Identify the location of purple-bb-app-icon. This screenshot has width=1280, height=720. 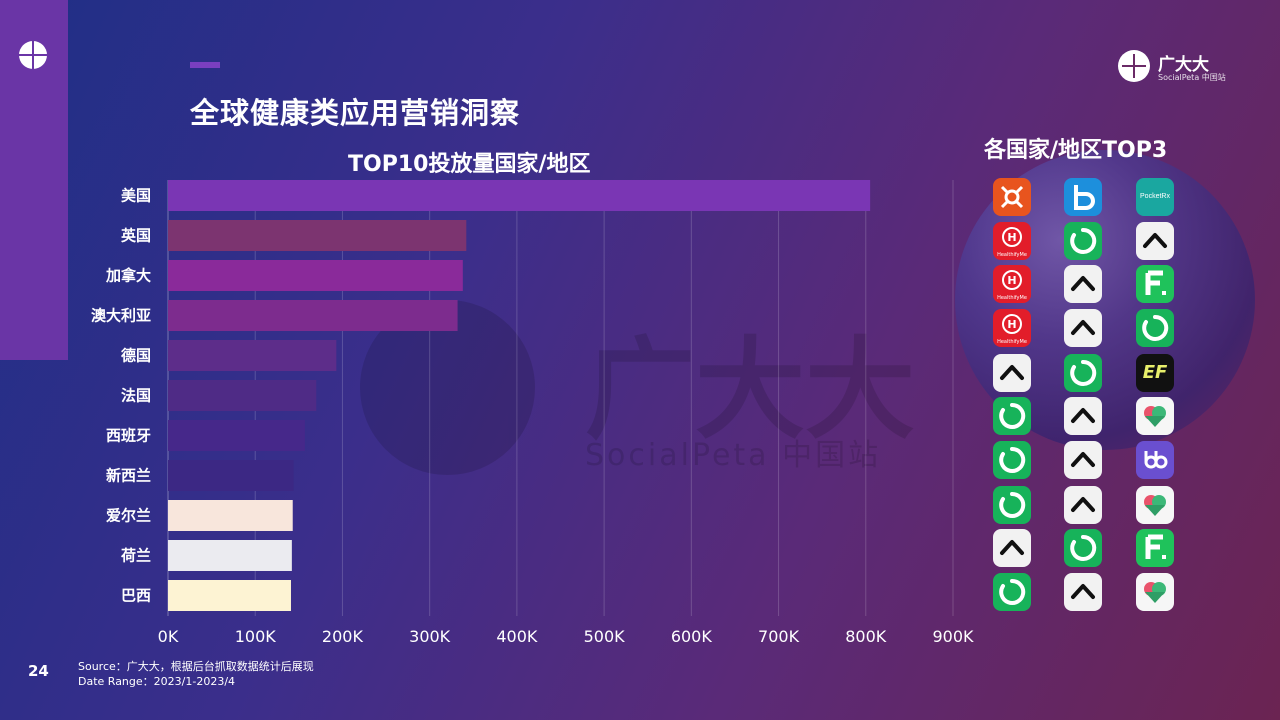
(1155, 460).